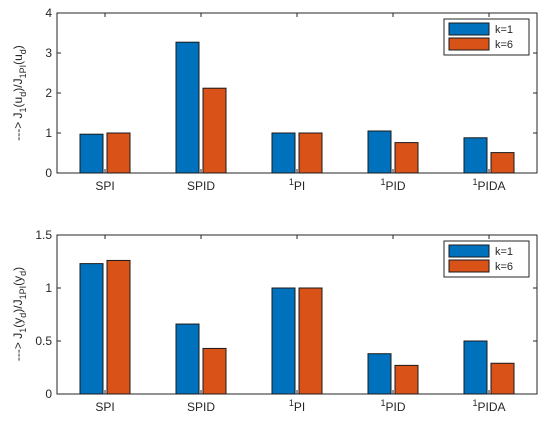 The image size is (550, 427). Describe the element at coordinates (48, 394) in the screenshot. I see `bottom-y-tick-label: 0` at that location.